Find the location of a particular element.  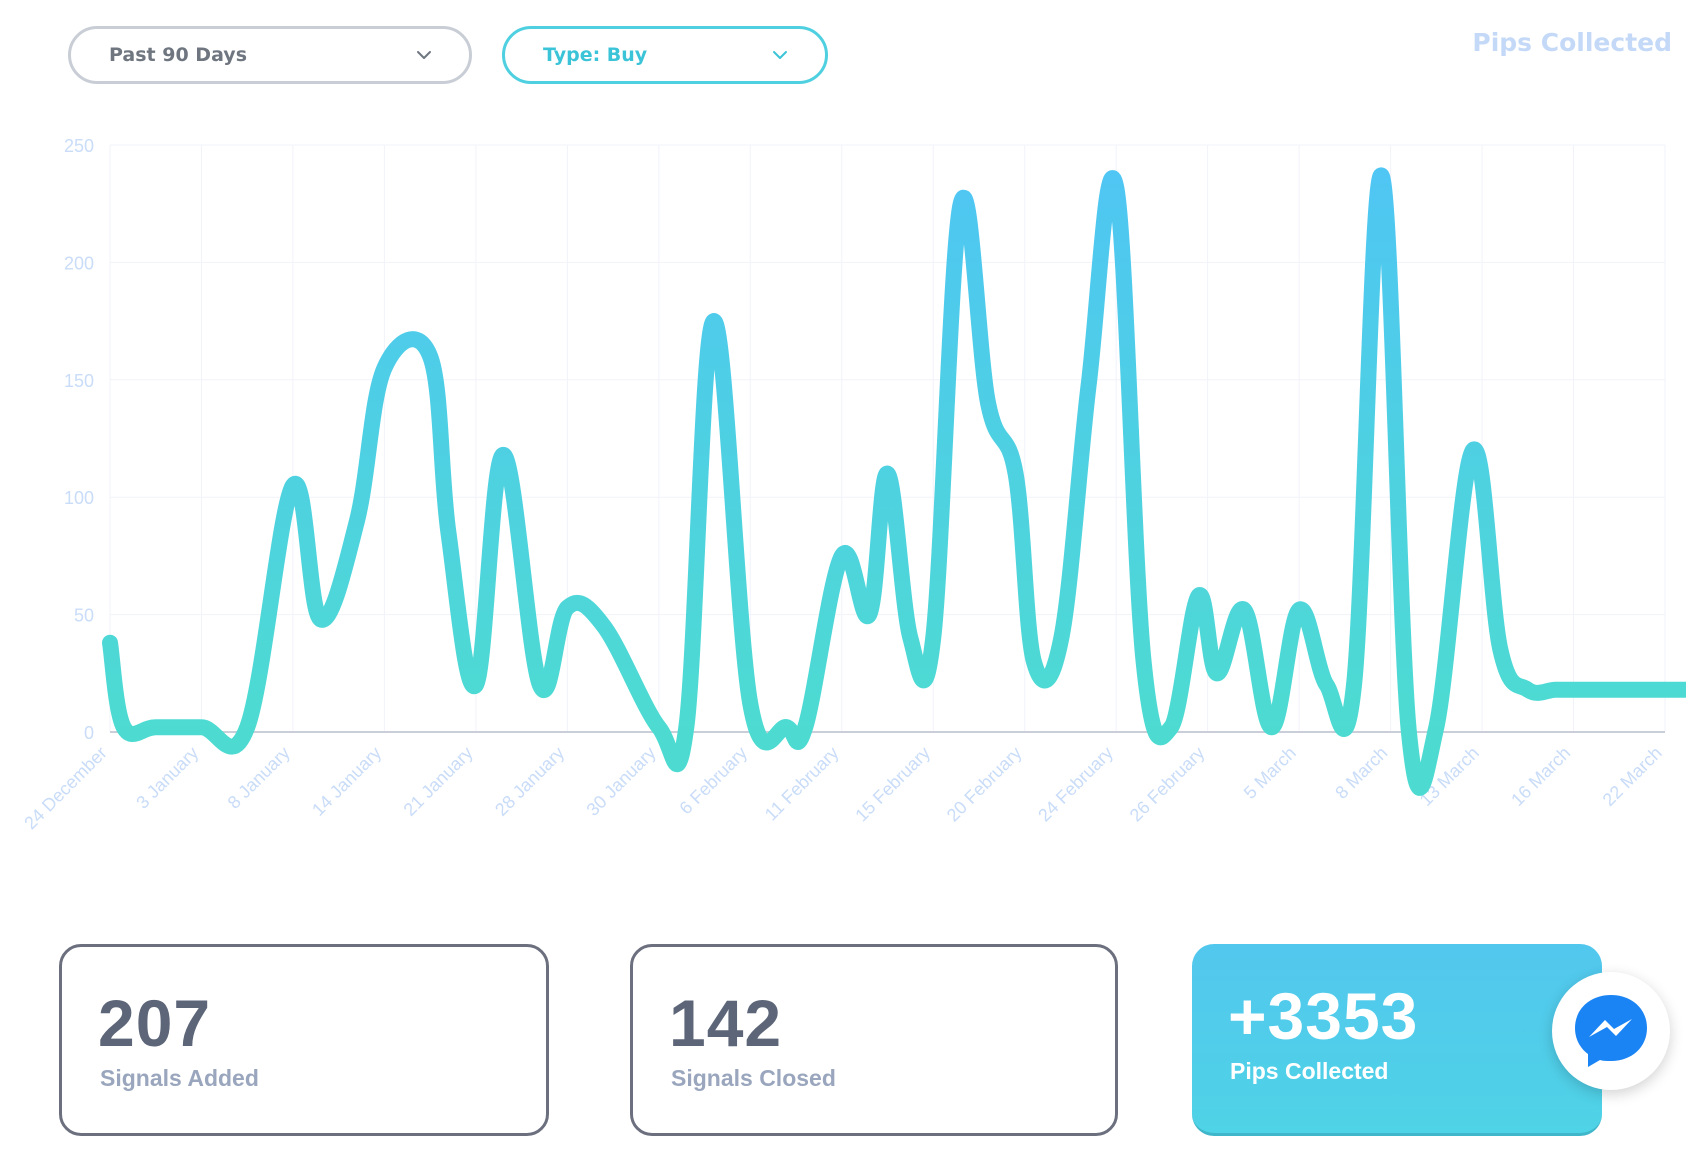

y-axis-ticks: 0 50 100 150 200 250 is located at coordinates (79, 439).